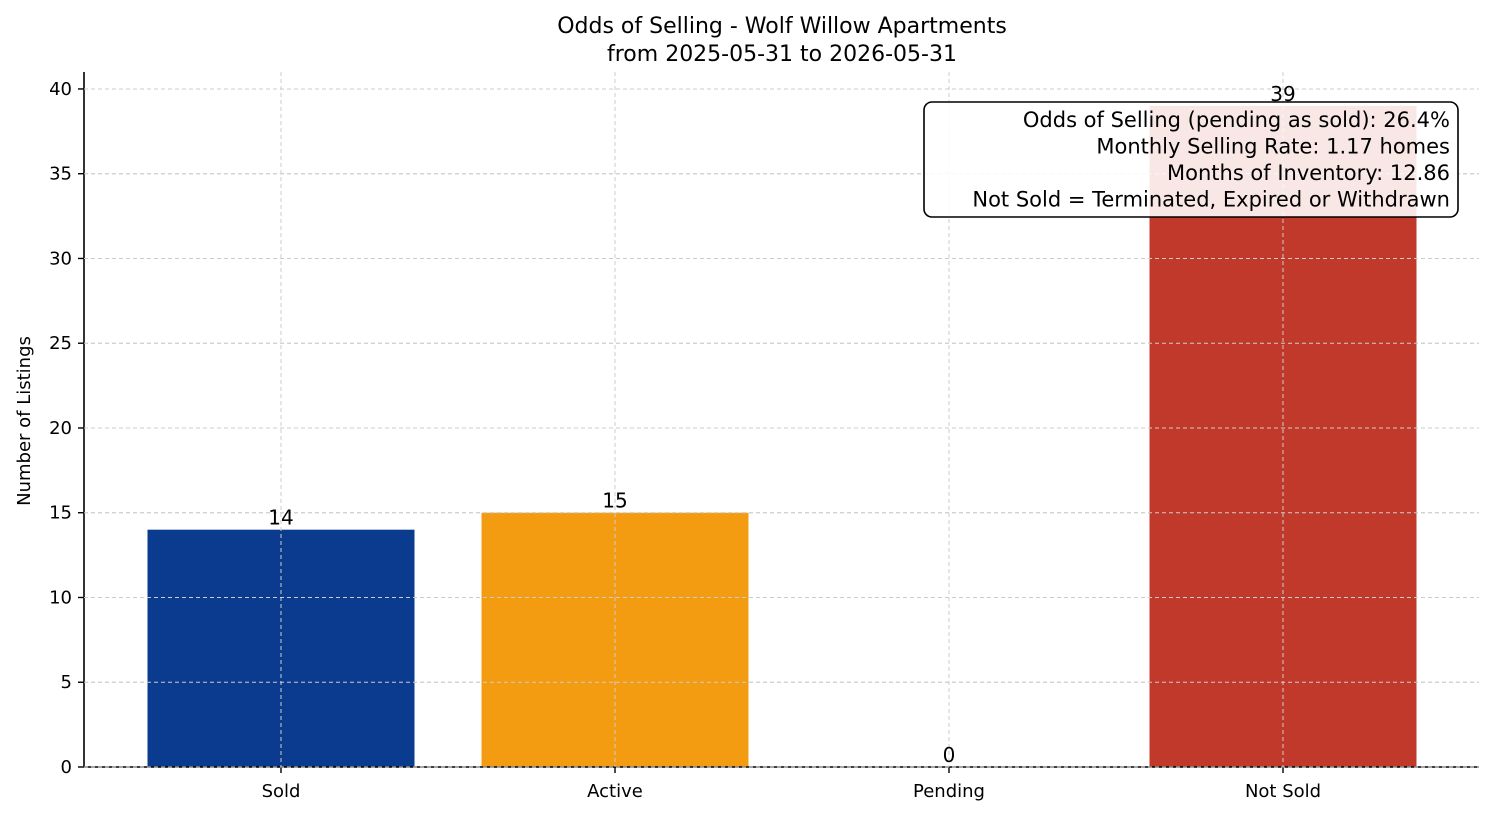 This screenshot has width=1494, height=816. I want to click on info-box-line: Odds of Selling (pending as sold): 26.4%, so click(1236, 120).